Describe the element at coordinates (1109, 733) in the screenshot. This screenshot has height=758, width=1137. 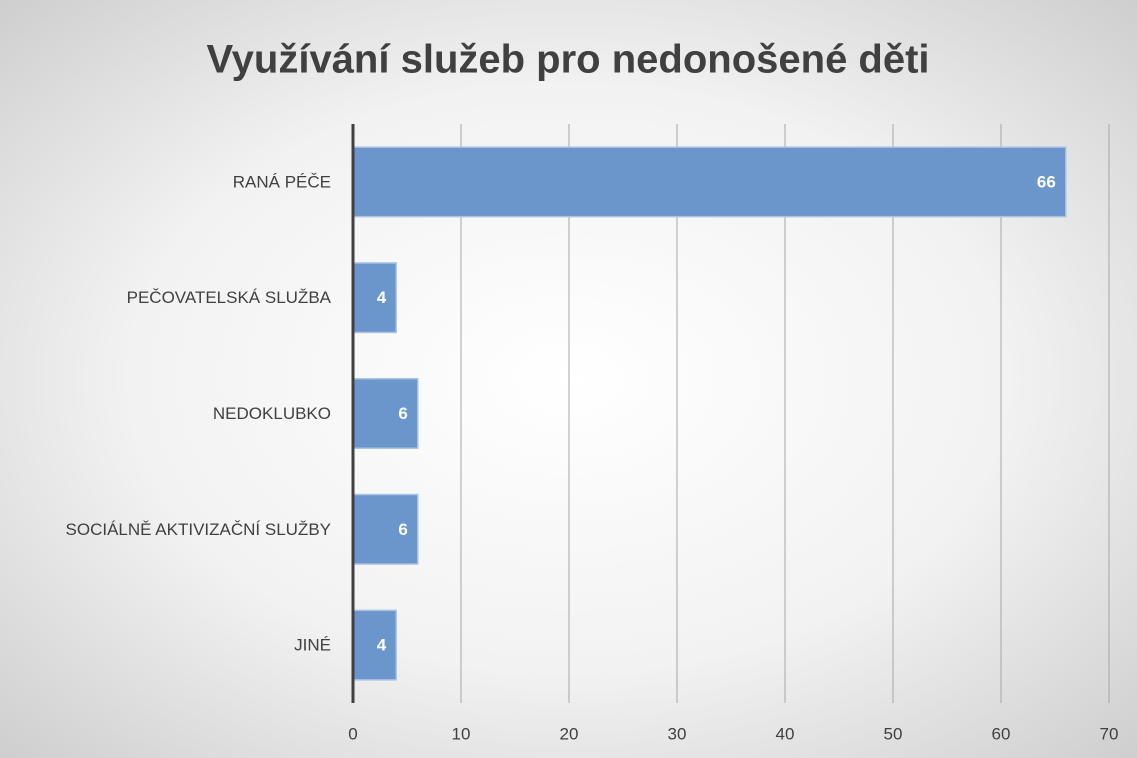
I see `x-tick-label: 70` at that location.